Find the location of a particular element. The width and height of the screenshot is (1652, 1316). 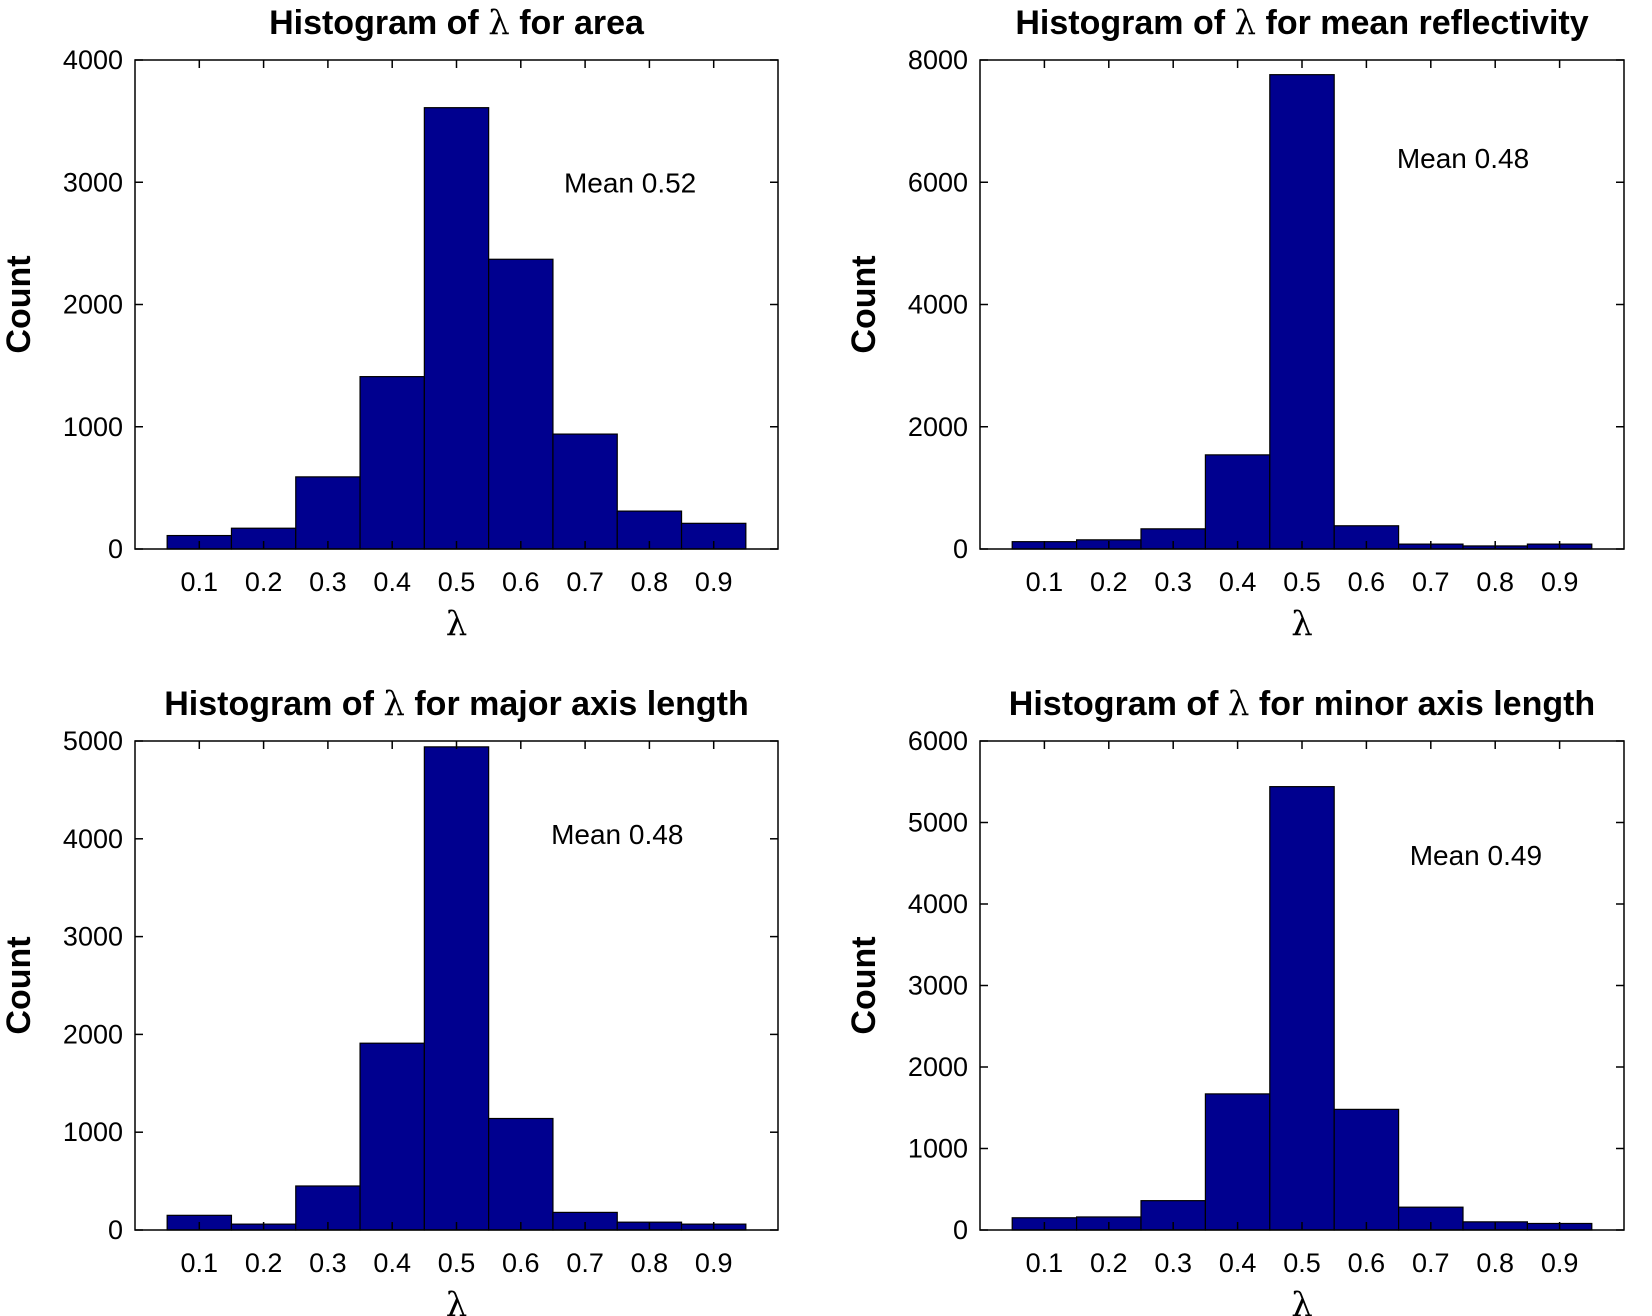

mean-annotation: Mean 0.52 is located at coordinates (630, 182).